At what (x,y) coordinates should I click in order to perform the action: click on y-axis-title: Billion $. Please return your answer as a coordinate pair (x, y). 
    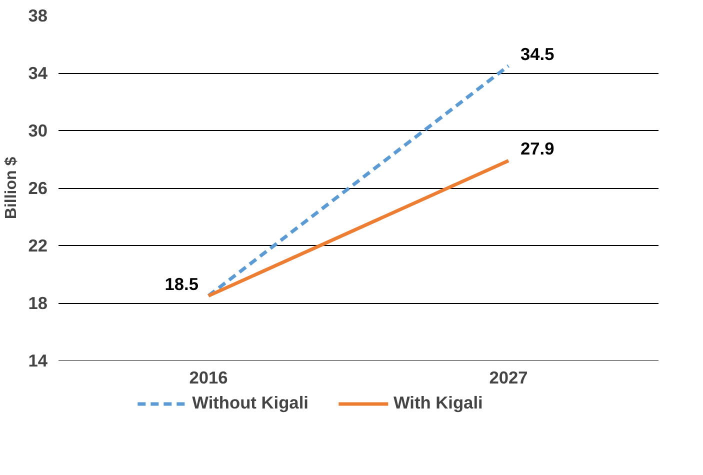
    Looking at the image, I should click on (11, 188).